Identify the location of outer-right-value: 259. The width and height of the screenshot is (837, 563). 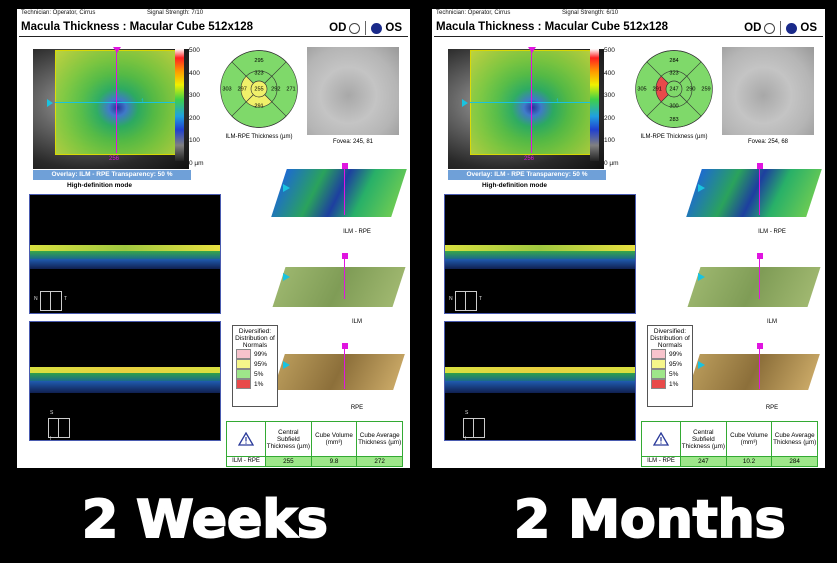
(705, 90).